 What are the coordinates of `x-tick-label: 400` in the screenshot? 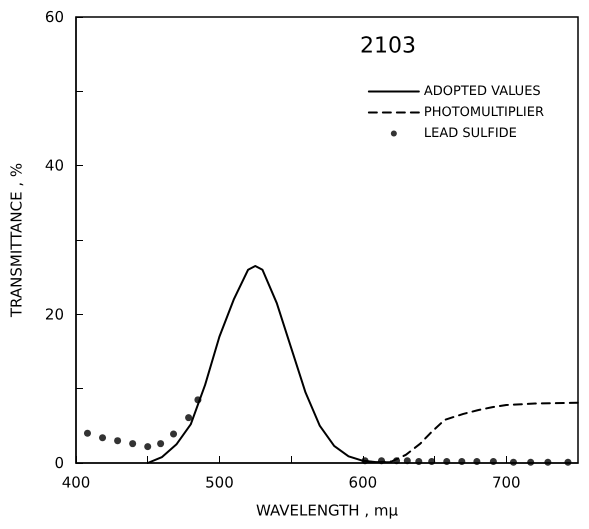 It's located at (76, 483).